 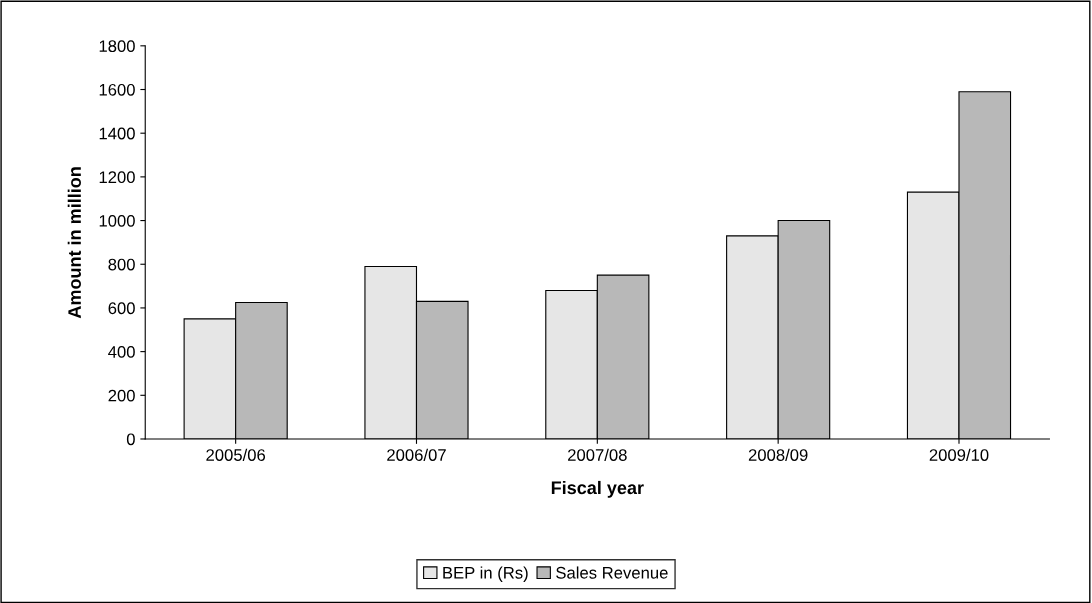 What do you see at coordinates (121, 352) in the screenshot?
I see `y-tick-label: 400` at bounding box center [121, 352].